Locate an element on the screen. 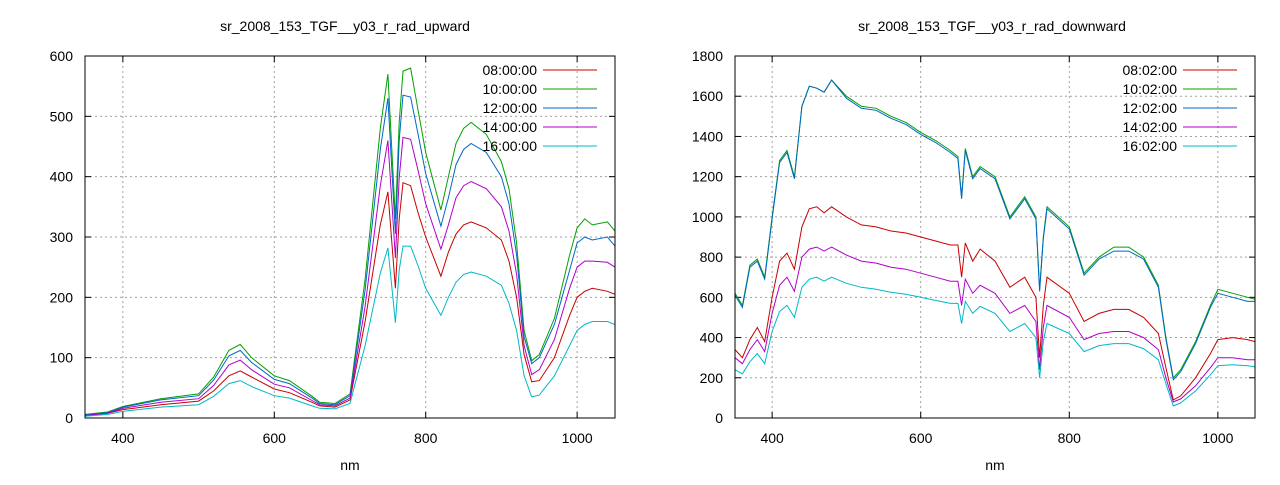  legend-label: 08:00:00 is located at coordinates (510, 70).